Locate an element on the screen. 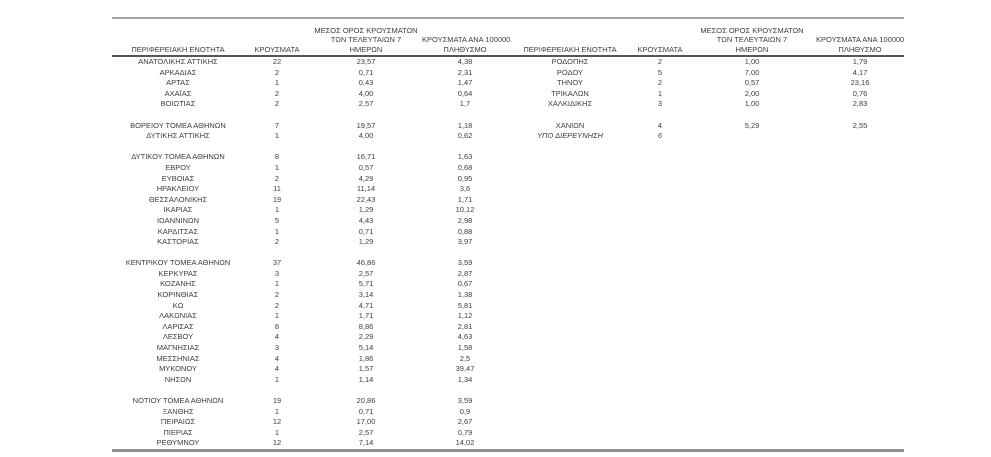  table-row: ΧΑΝΙΩΝ 4 5,29 2,55 is located at coordinates (706, 126).